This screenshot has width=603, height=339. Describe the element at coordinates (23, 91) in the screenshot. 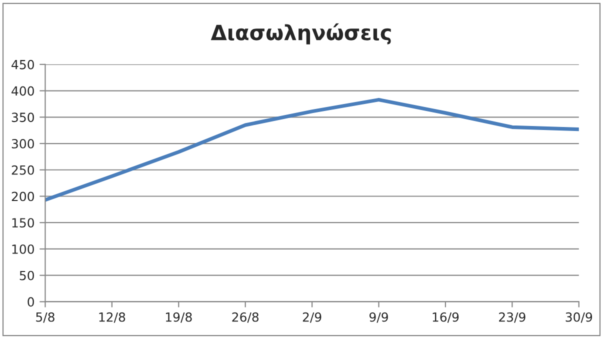

I see `y-tick-label: 400` at that location.